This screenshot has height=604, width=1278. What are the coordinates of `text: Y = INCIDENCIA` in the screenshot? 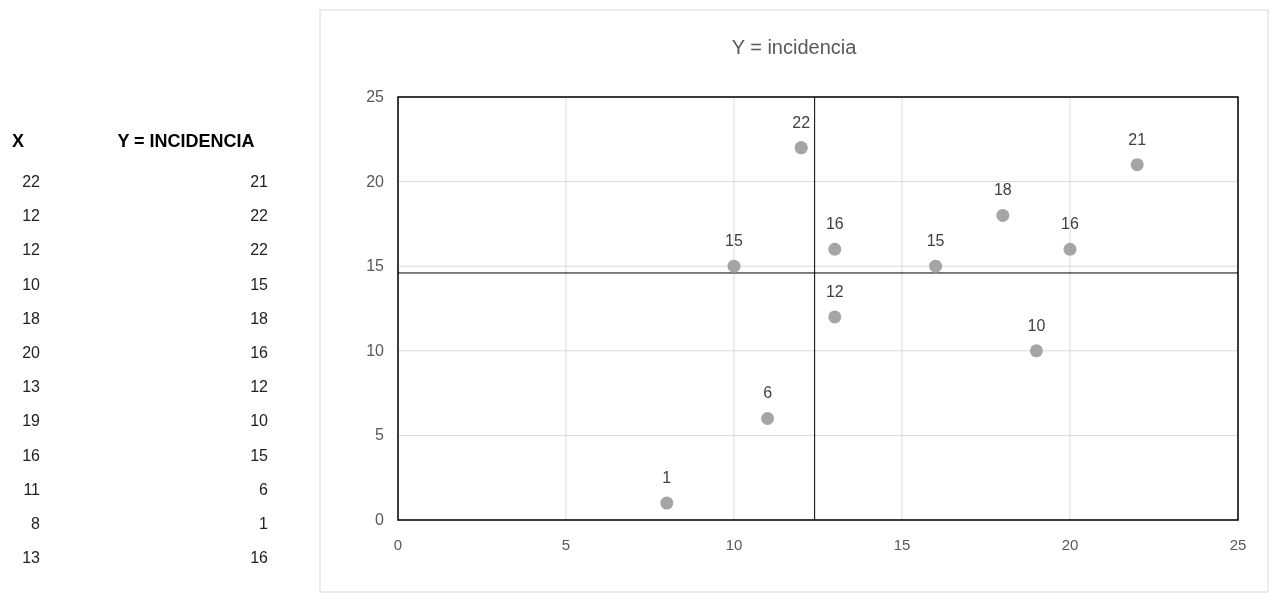 It's located at (186, 141).